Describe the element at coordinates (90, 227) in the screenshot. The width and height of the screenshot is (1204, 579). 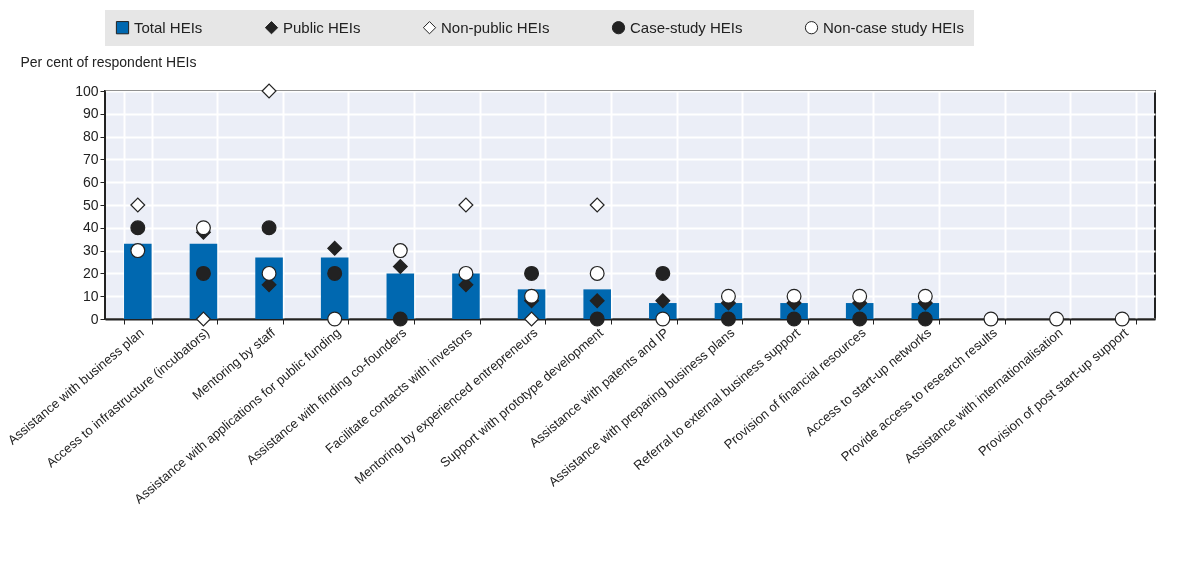
I see `y-tick-label: 40` at that location.